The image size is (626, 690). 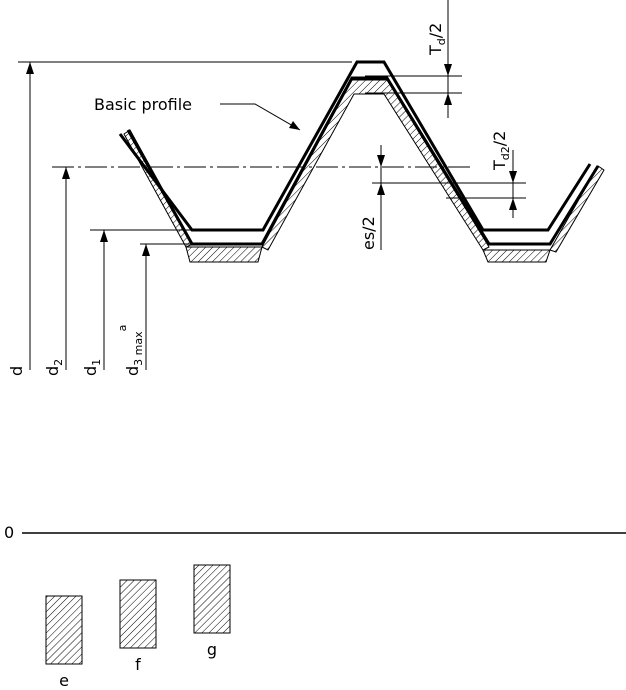 What do you see at coordinates (54, 367) in the screenshot?
I see `d2-label: d2` at bounding box center [54, 367].